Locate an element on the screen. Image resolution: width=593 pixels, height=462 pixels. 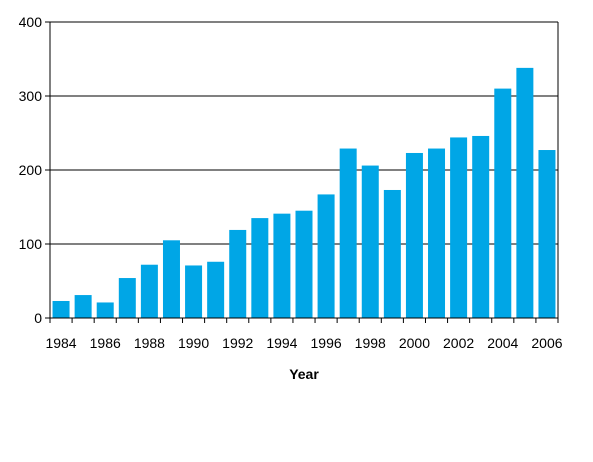
x-tick-label-2000: 2000 is located at coordinates (414, 343).